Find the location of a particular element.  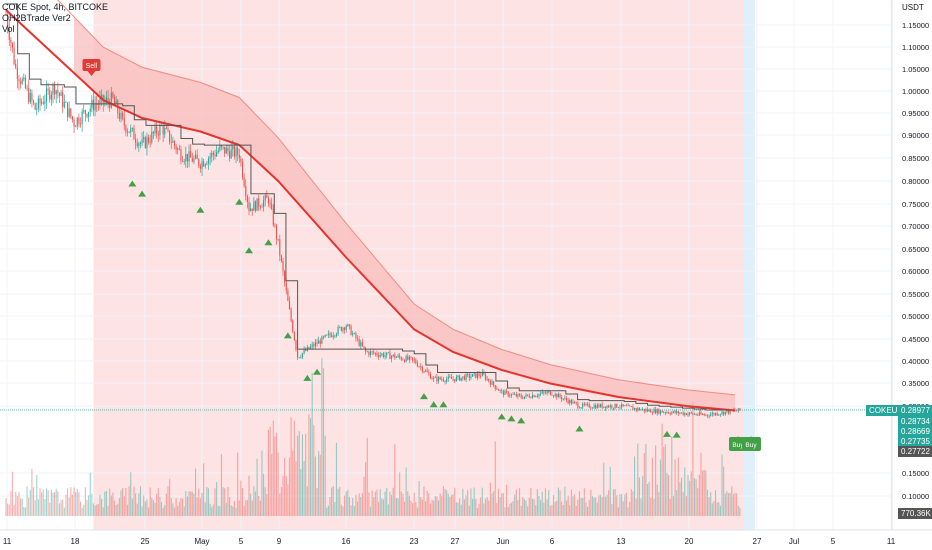

price-level-tag-2: 0.28734 is located at coordinates (915, 421).